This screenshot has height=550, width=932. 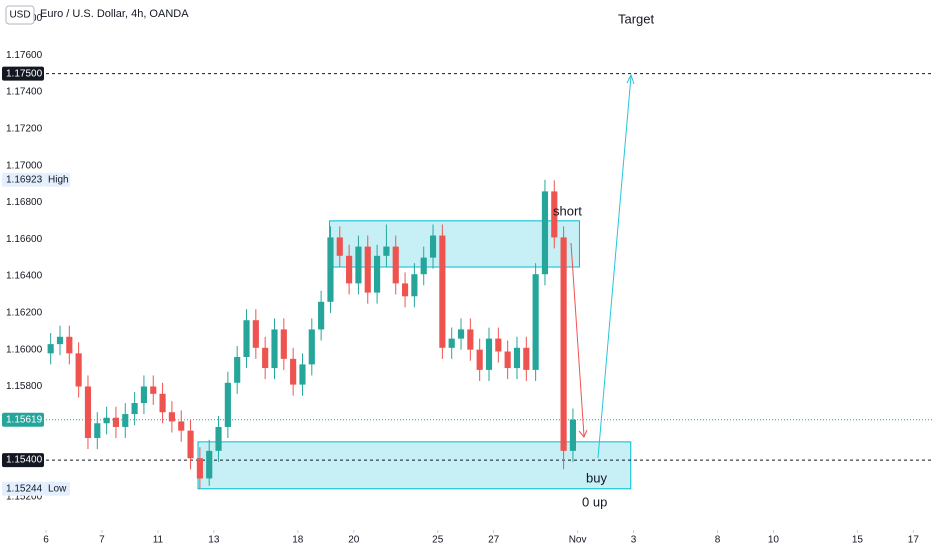 I want to click on price-label: 1.15400, so click(x=24, y=460).